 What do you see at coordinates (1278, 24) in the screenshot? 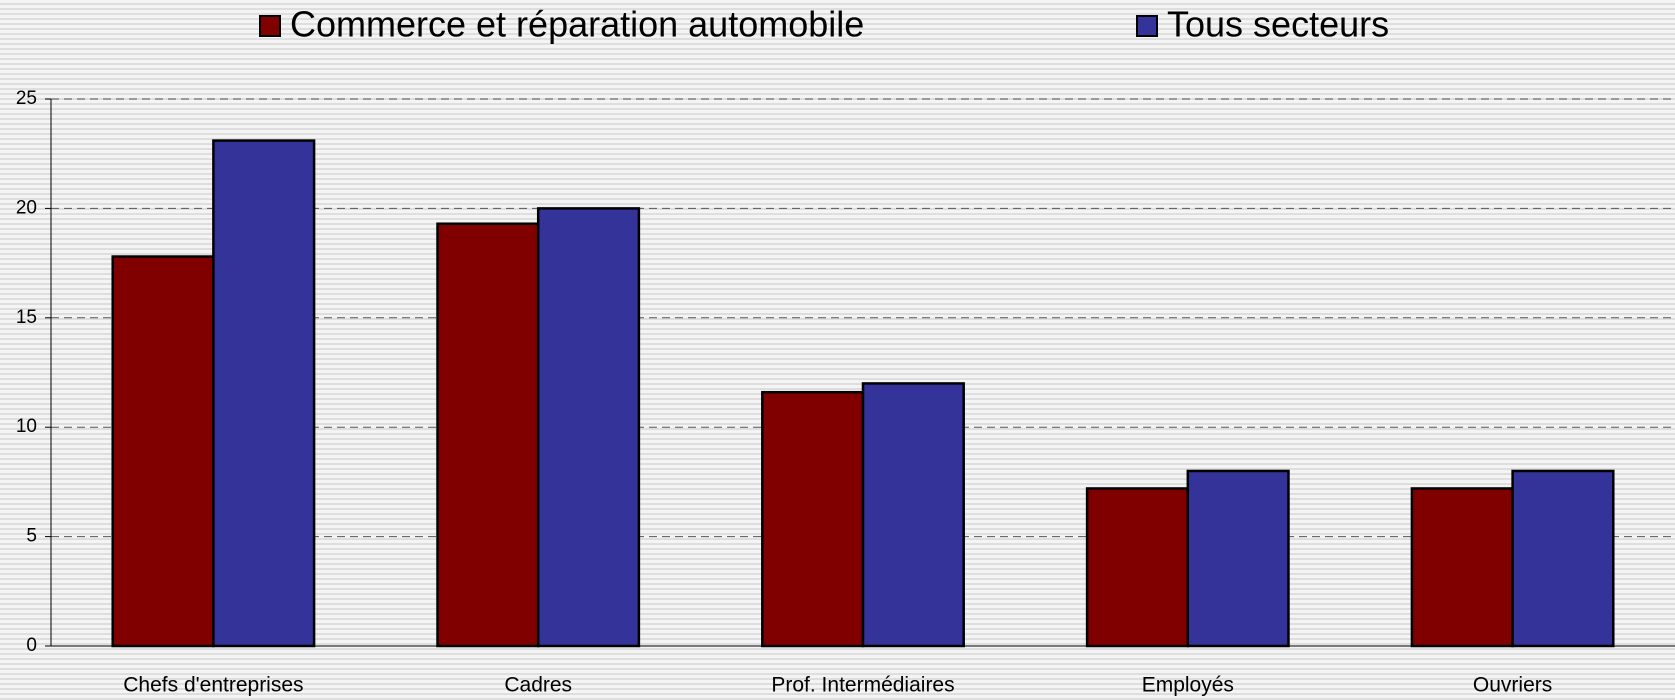
I see `legend-label: Tous secteurs` at bounding box center [1278, 24].